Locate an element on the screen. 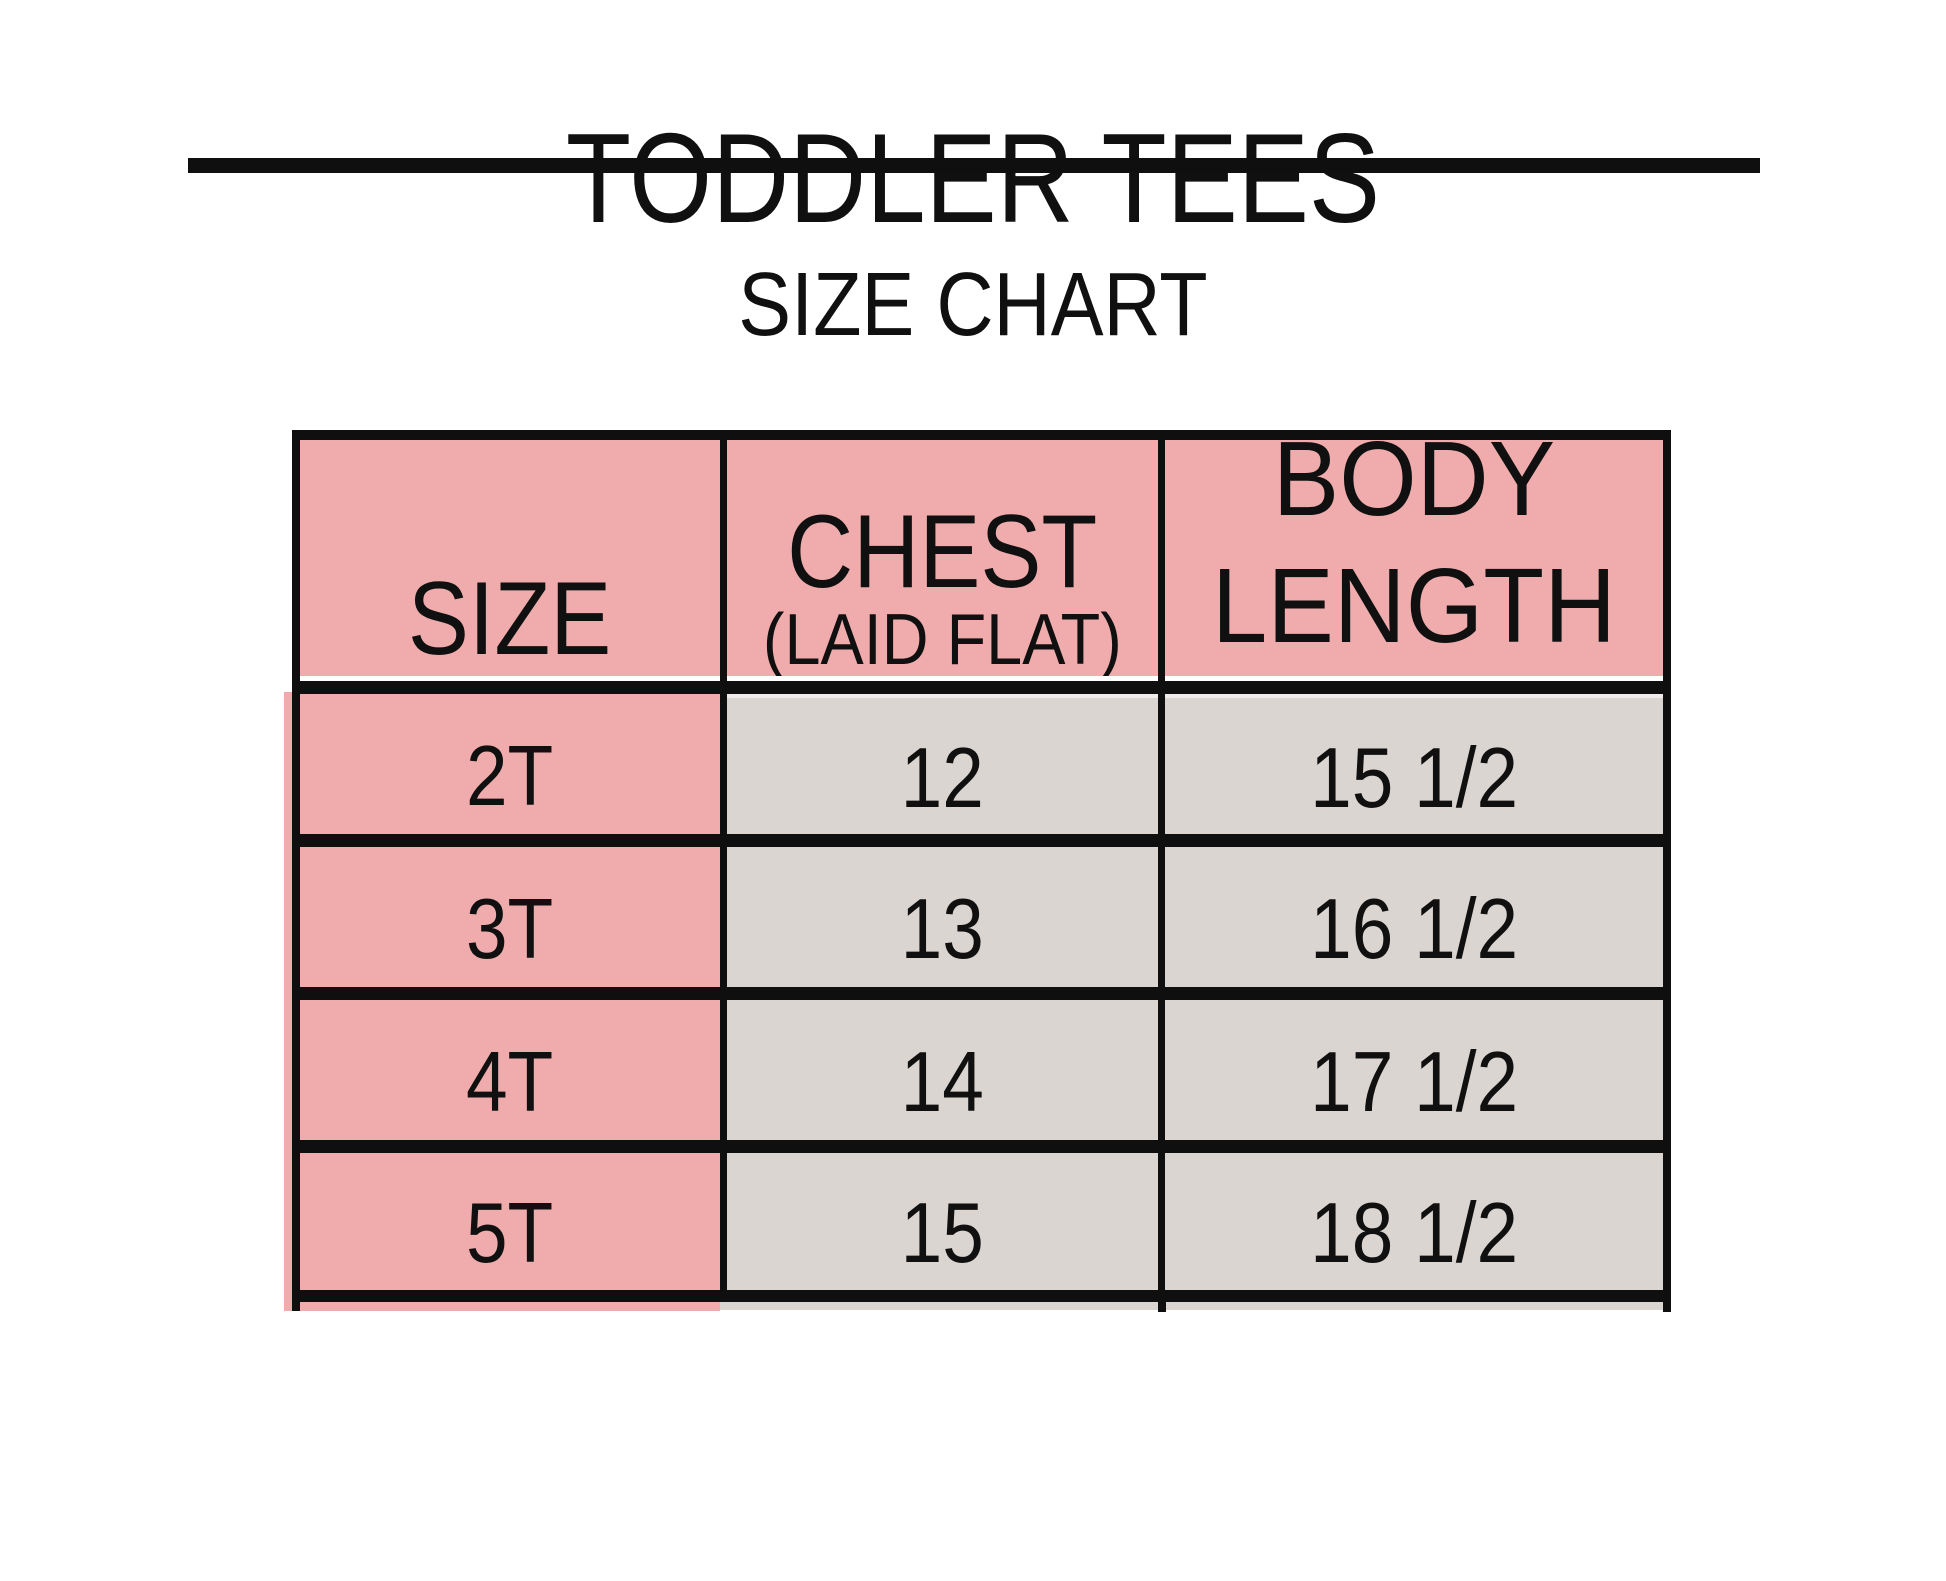  table-cell-body-length-4t: 17 1/2 is located at coordinates (1414, 1070).